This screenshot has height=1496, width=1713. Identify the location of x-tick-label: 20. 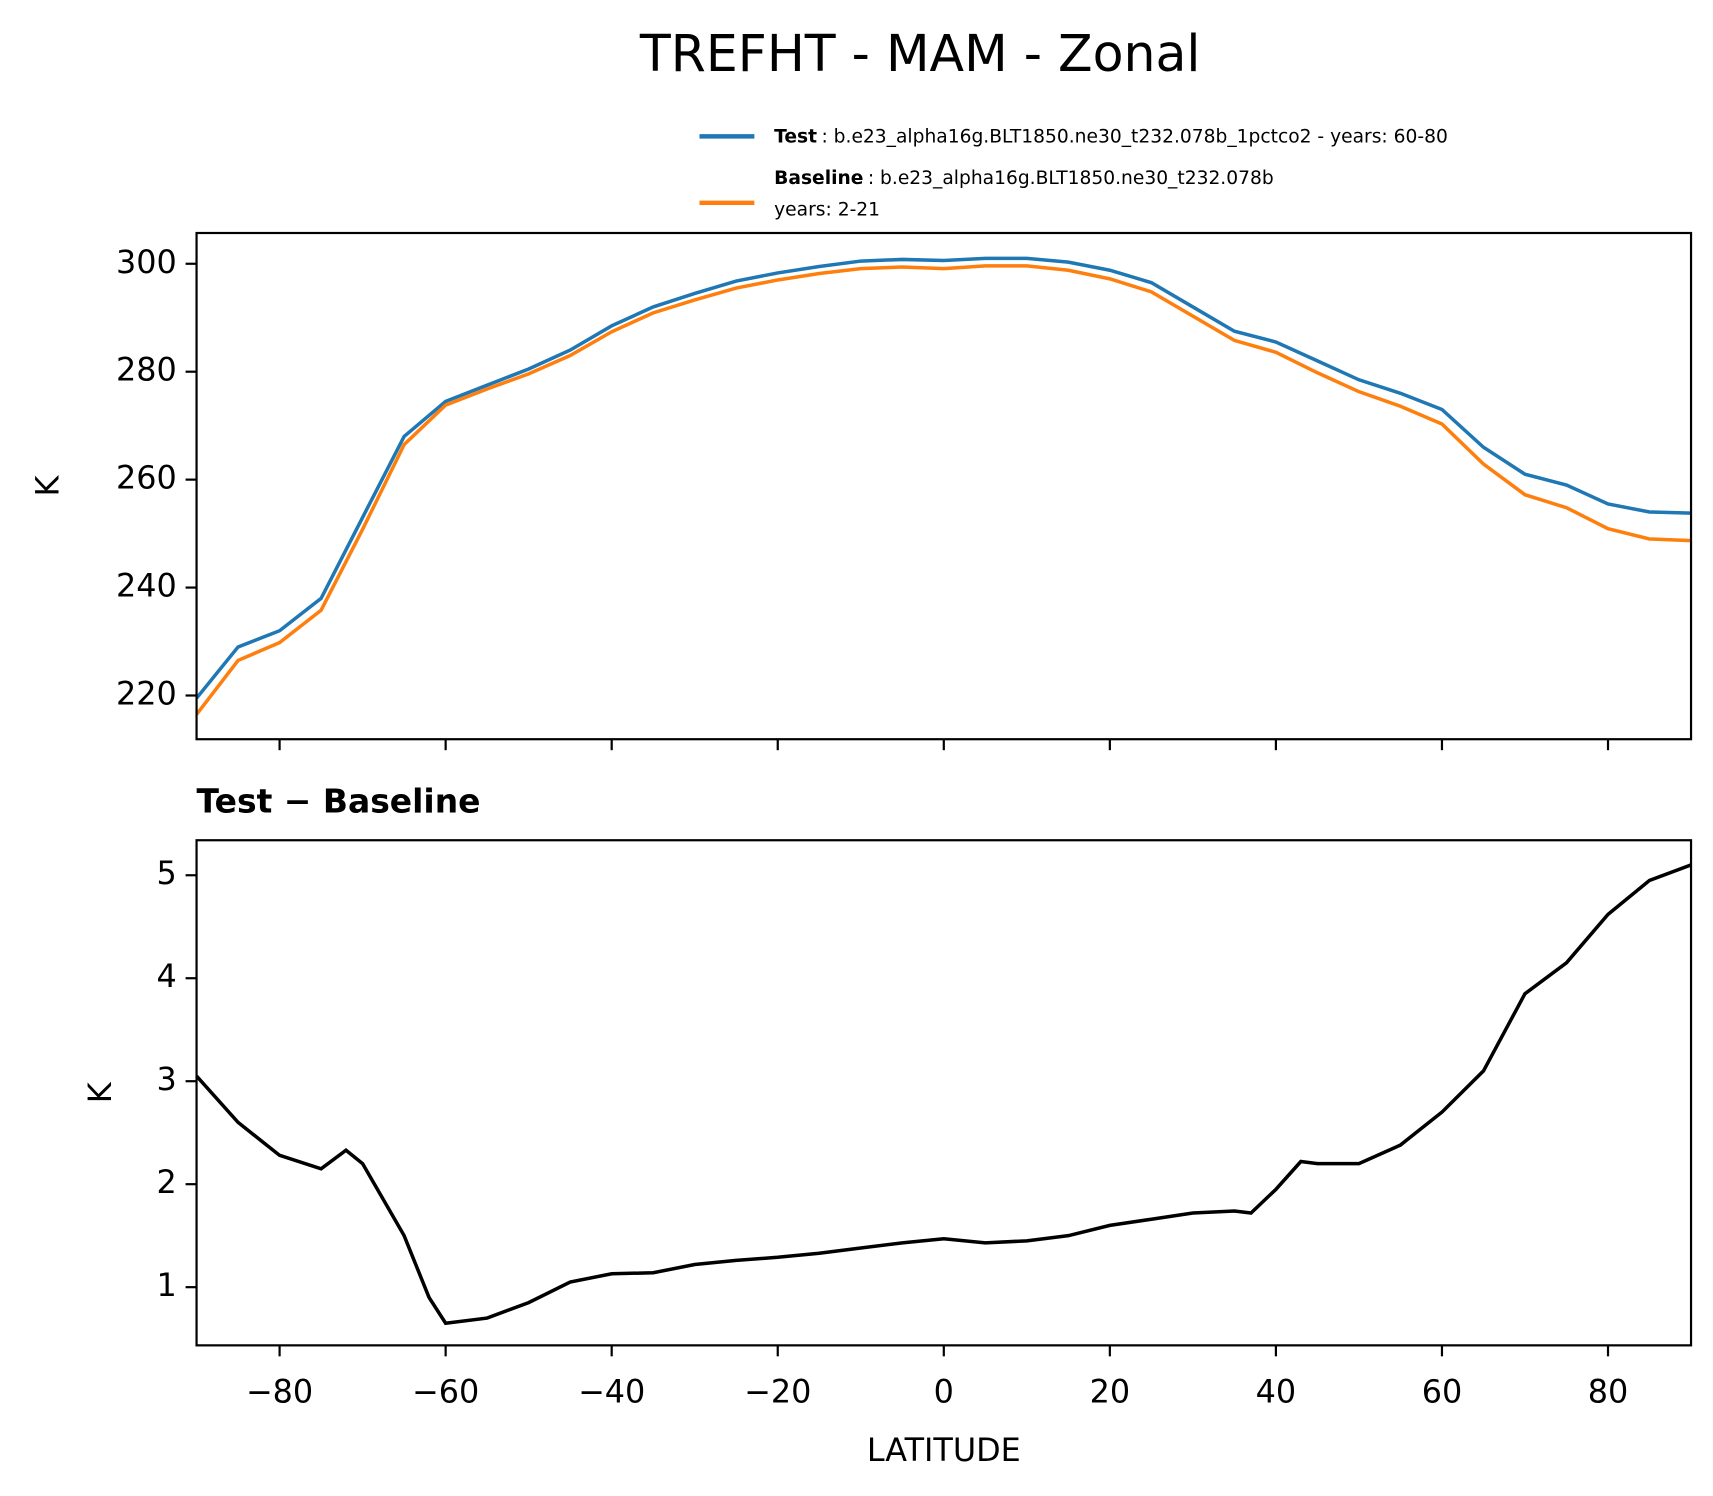
(1110, 1392).